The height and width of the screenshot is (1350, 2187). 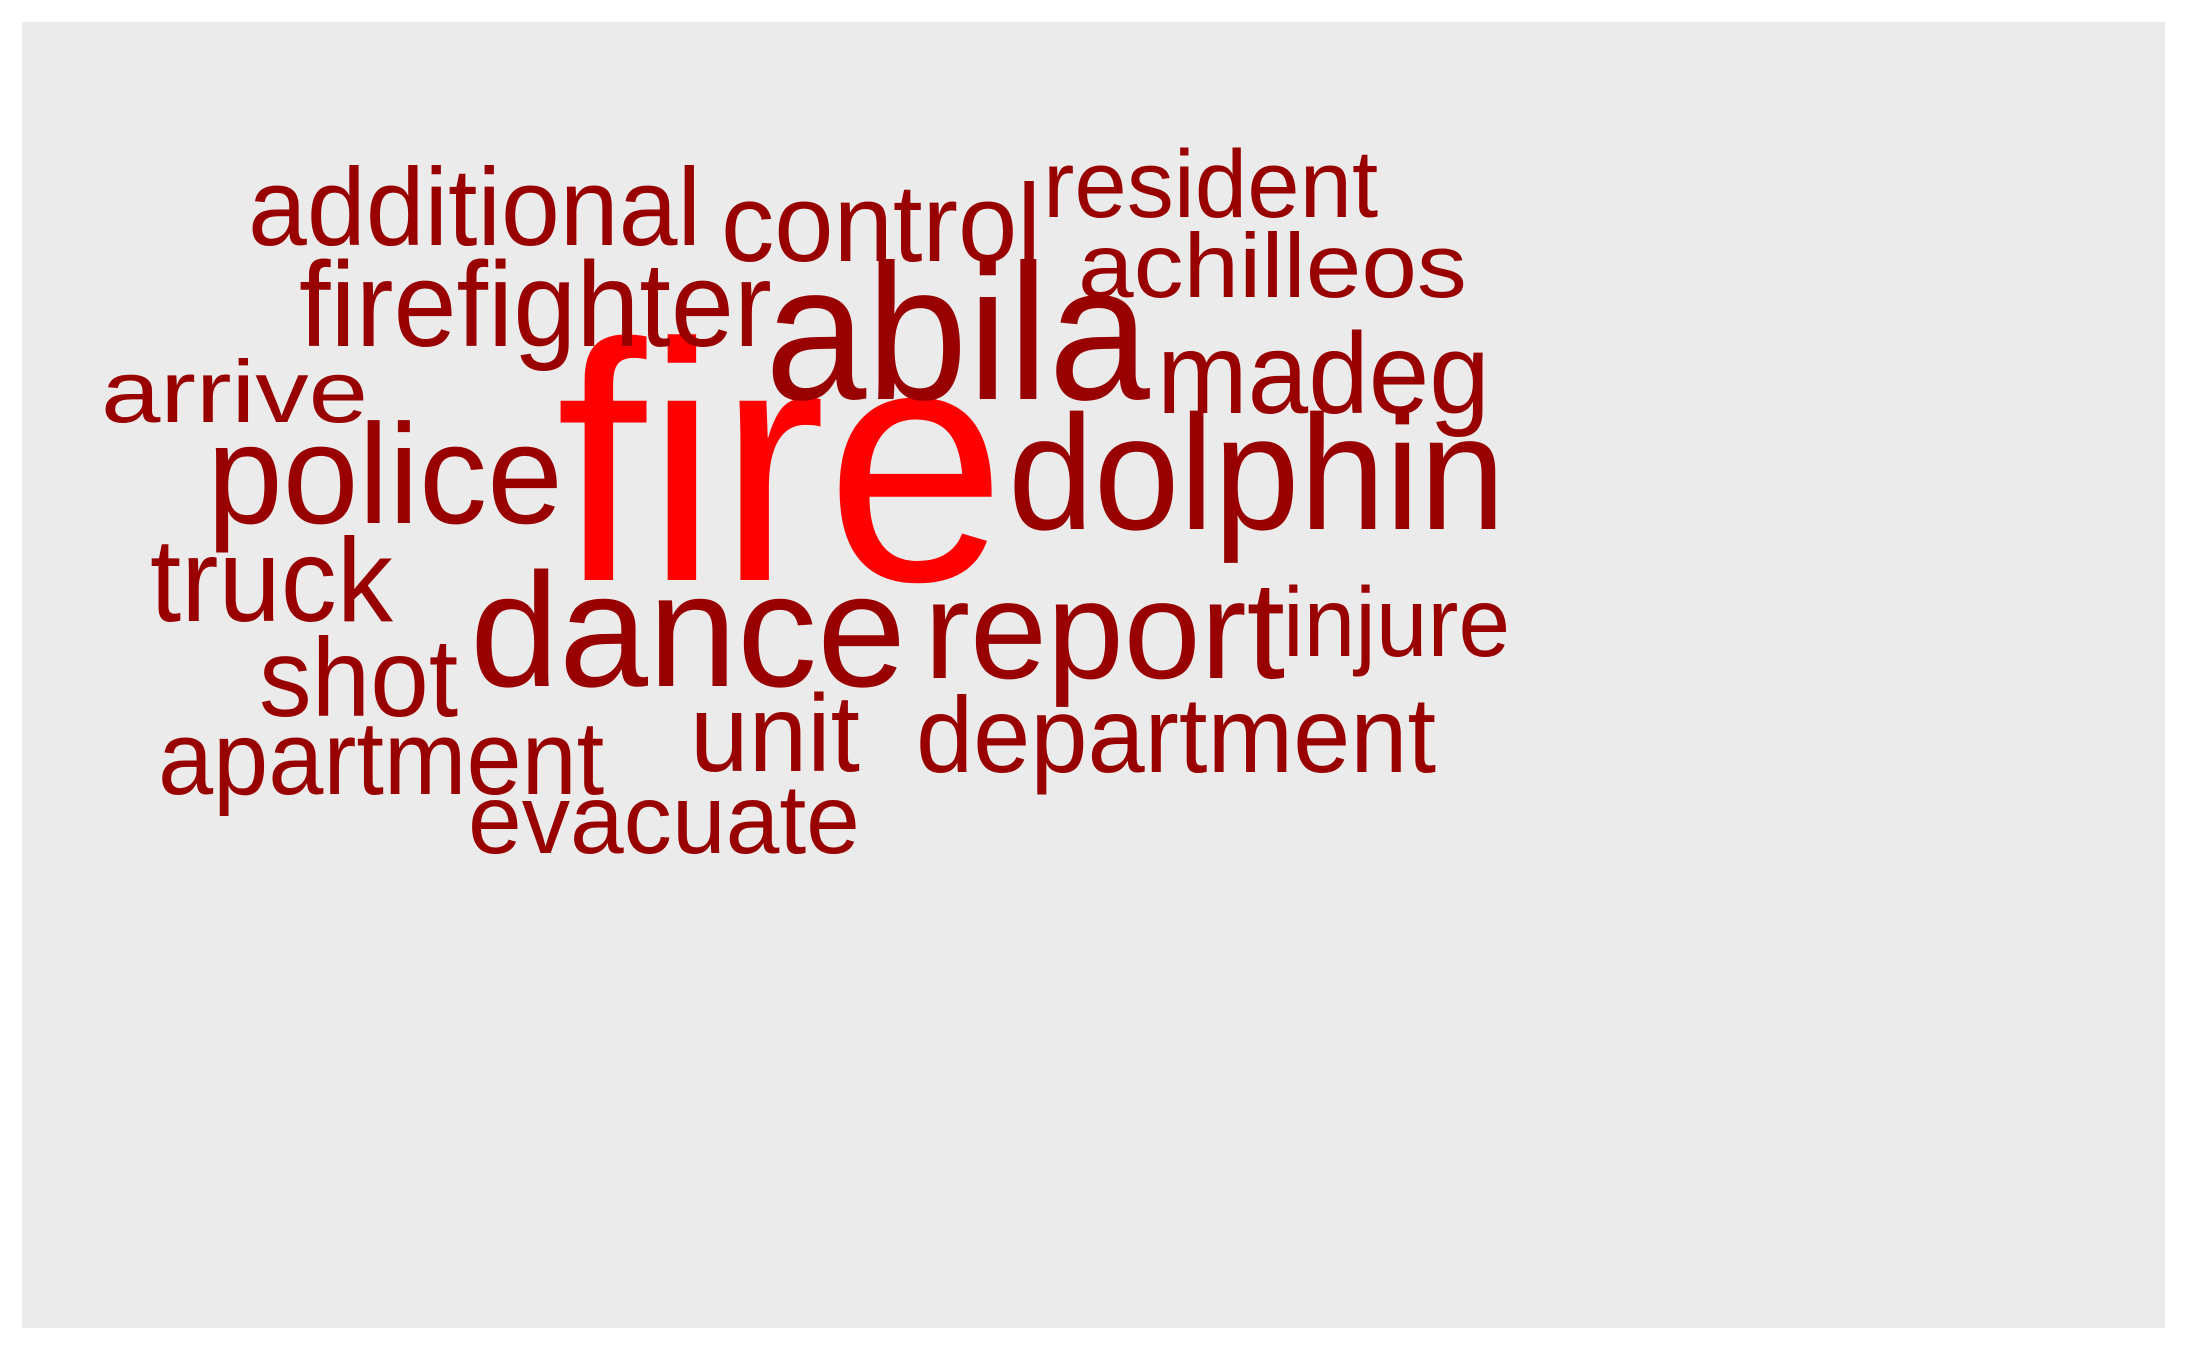 I want to click on word-shot: shot, so click(x=359, y=677).